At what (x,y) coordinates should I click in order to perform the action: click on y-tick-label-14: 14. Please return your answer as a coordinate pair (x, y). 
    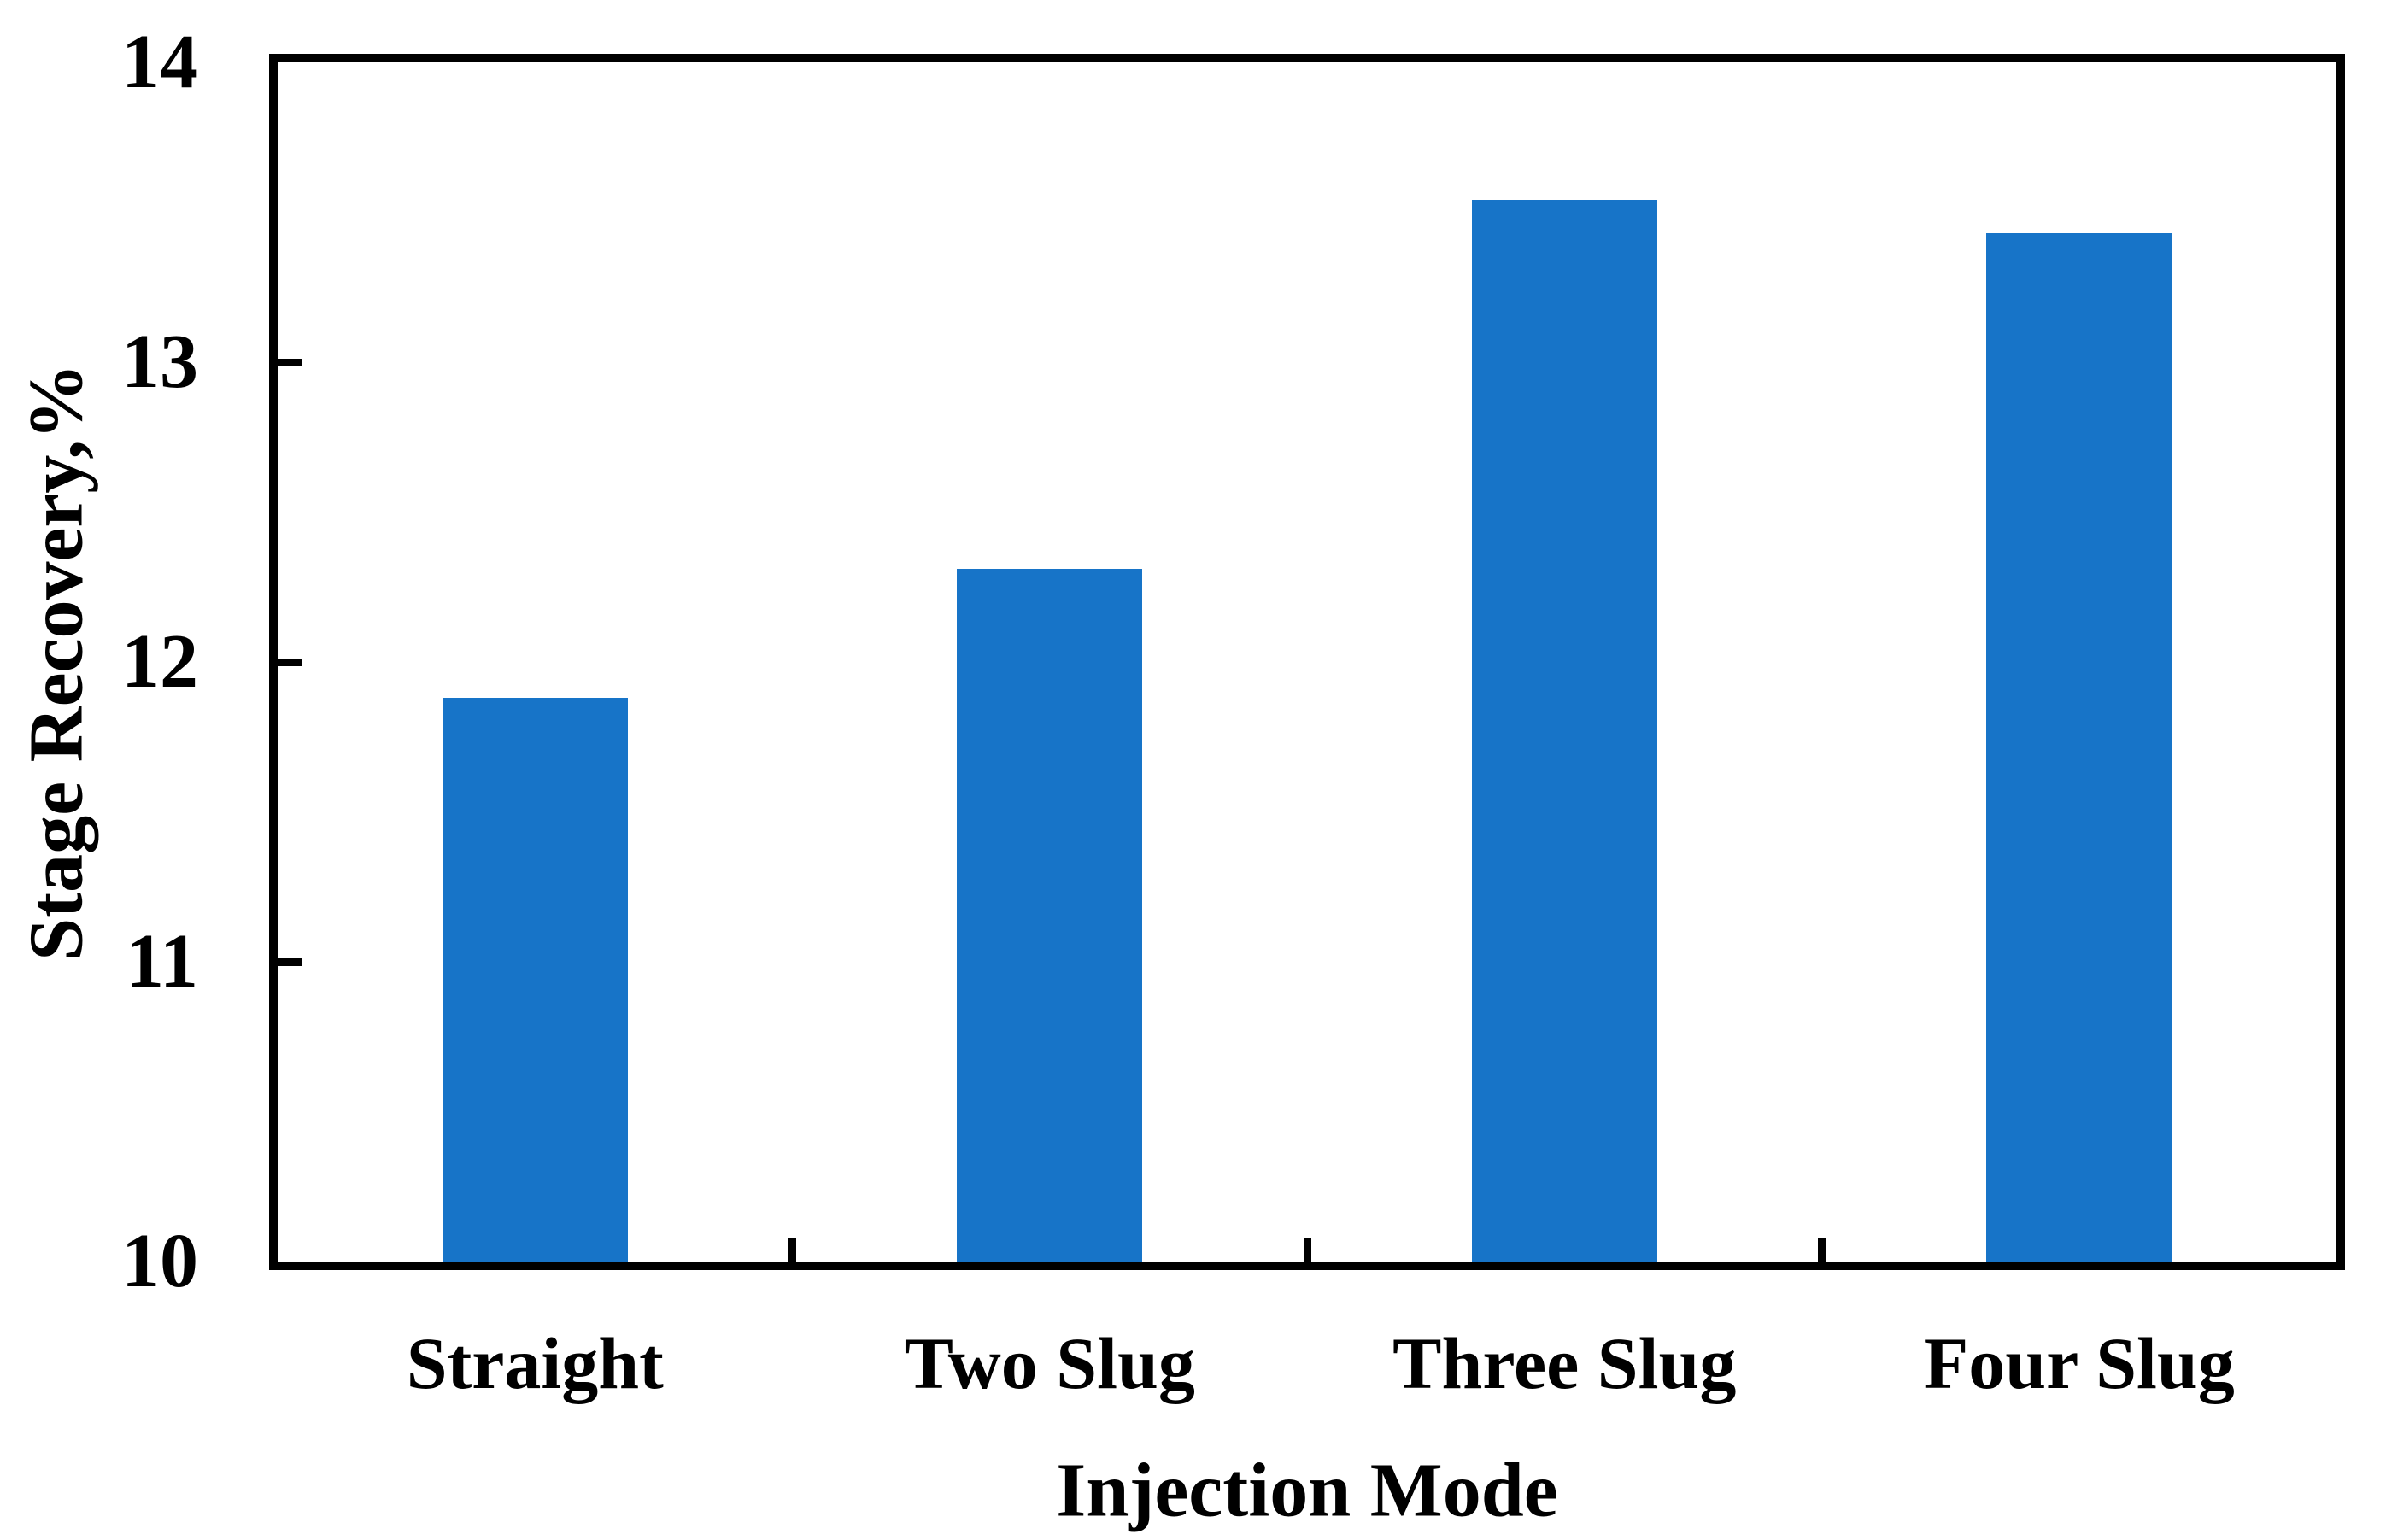
    Looking at the image, I should click on (159, 62).